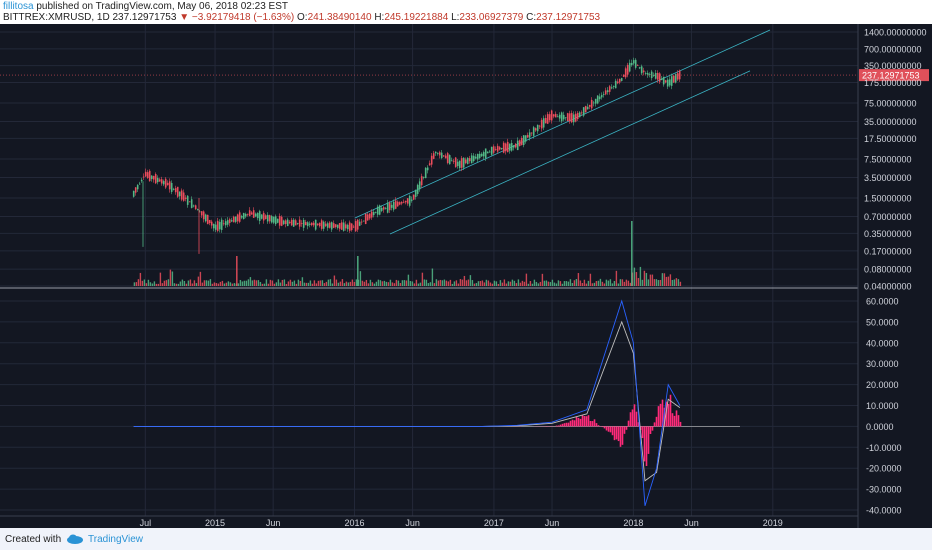  Describe the element at coordinates (116, 539) in the screenshot. I see `tradingview-brand: TradingView` at that location.